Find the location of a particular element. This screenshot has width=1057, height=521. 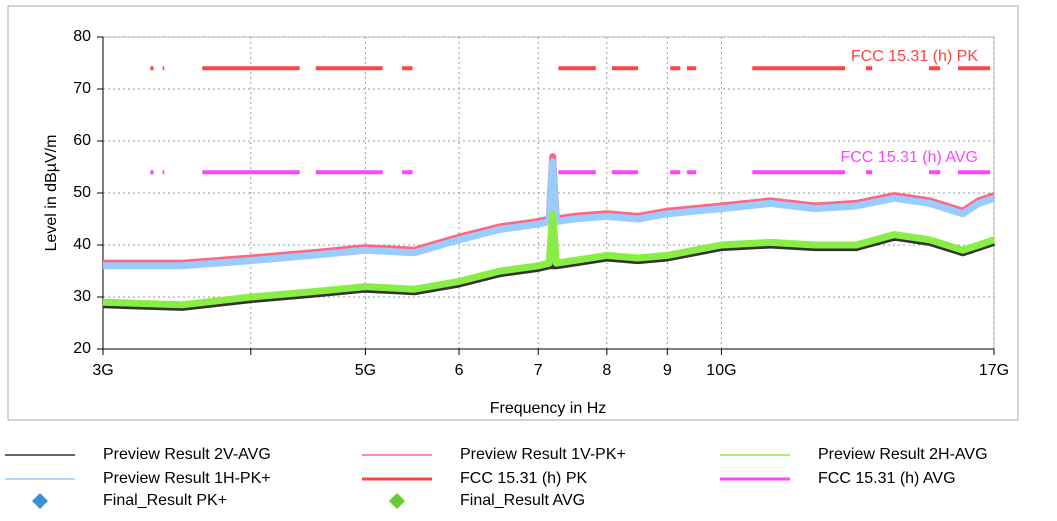

legend-label: Preview Result 2V-AVG is located at coordinates (187, 454).